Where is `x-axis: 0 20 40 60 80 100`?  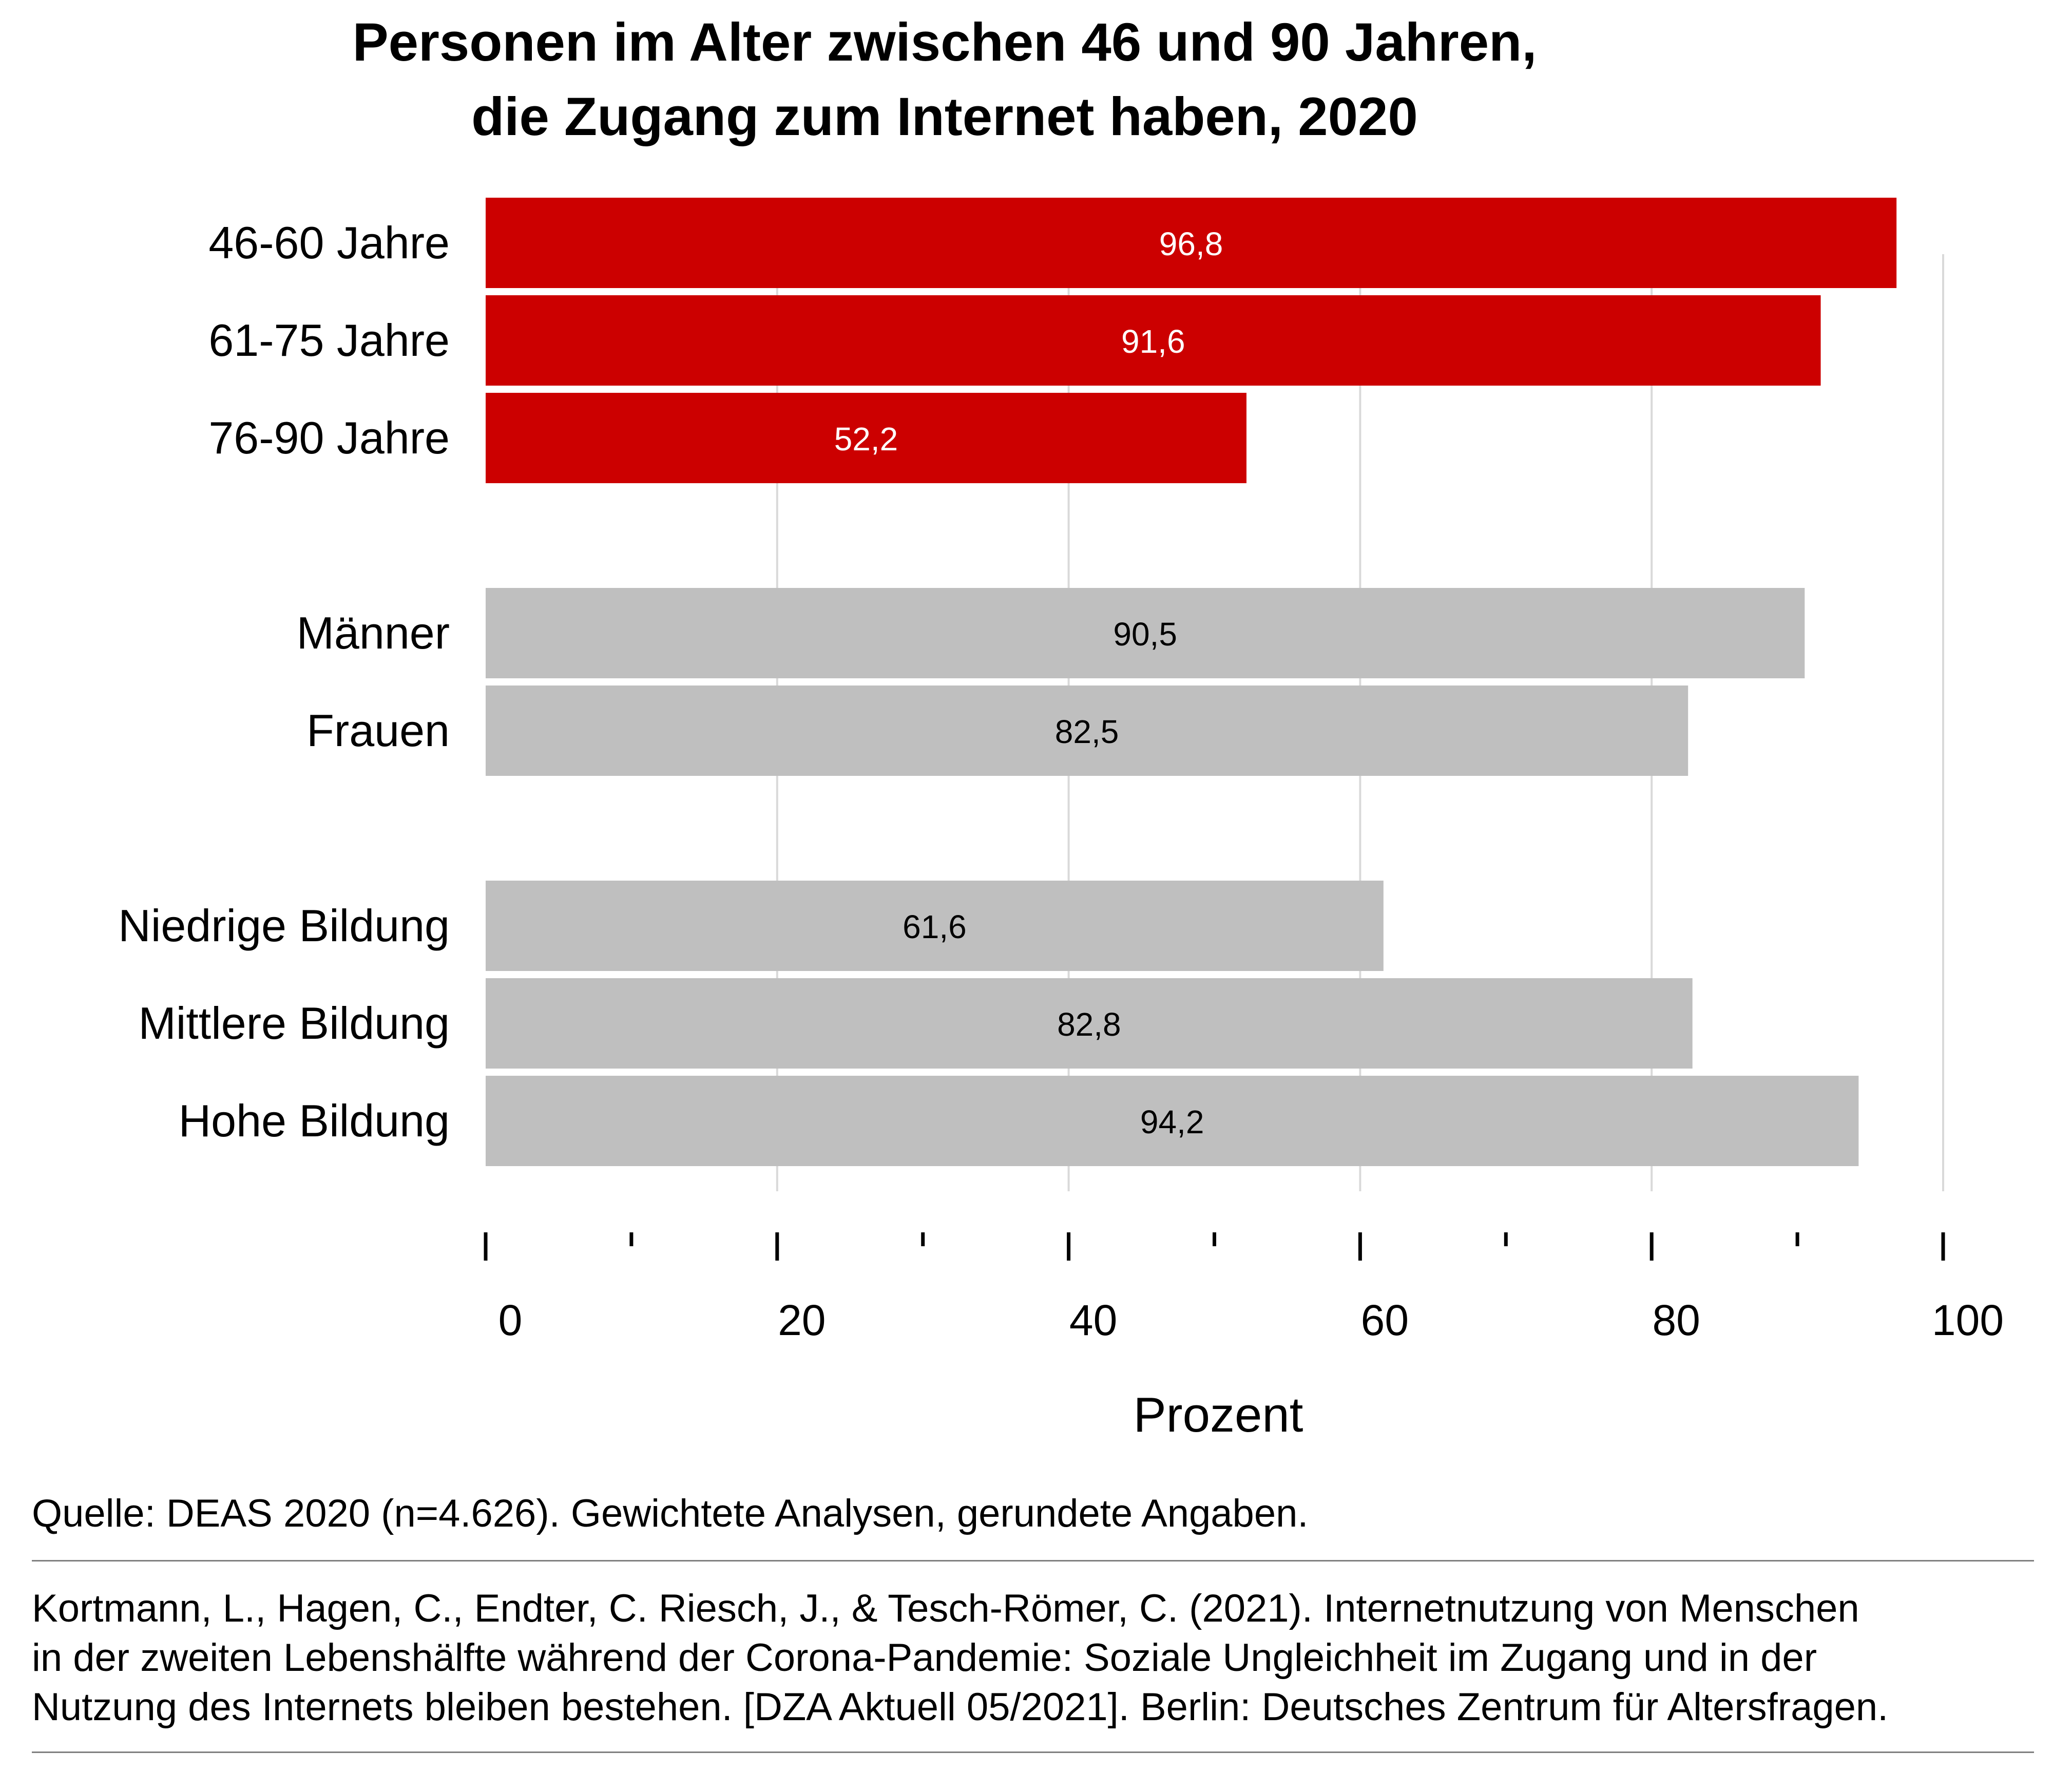
x-axis: 0 20 40 60 80 100 is located at coordinates (1244, 1288).